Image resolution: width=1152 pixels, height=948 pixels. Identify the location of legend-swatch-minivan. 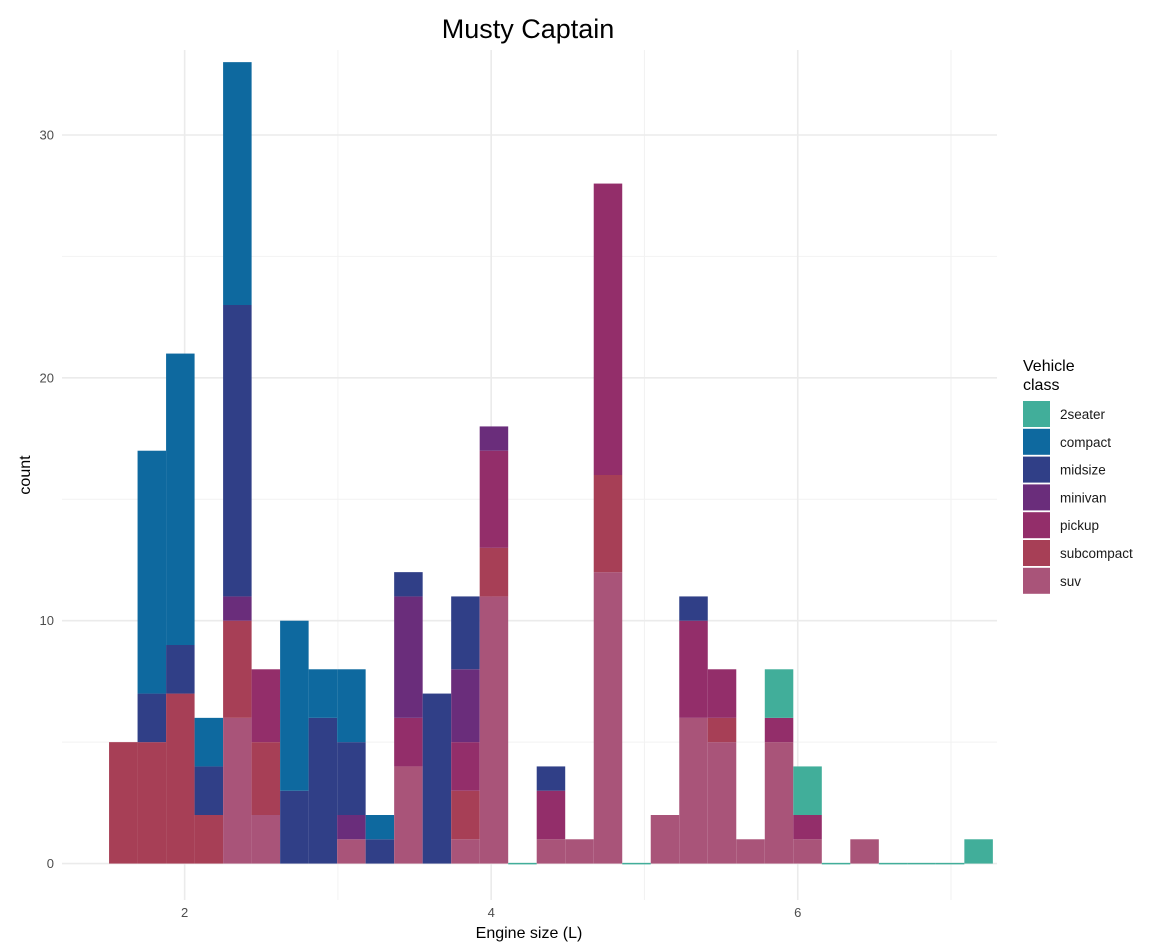
(1036, 497).